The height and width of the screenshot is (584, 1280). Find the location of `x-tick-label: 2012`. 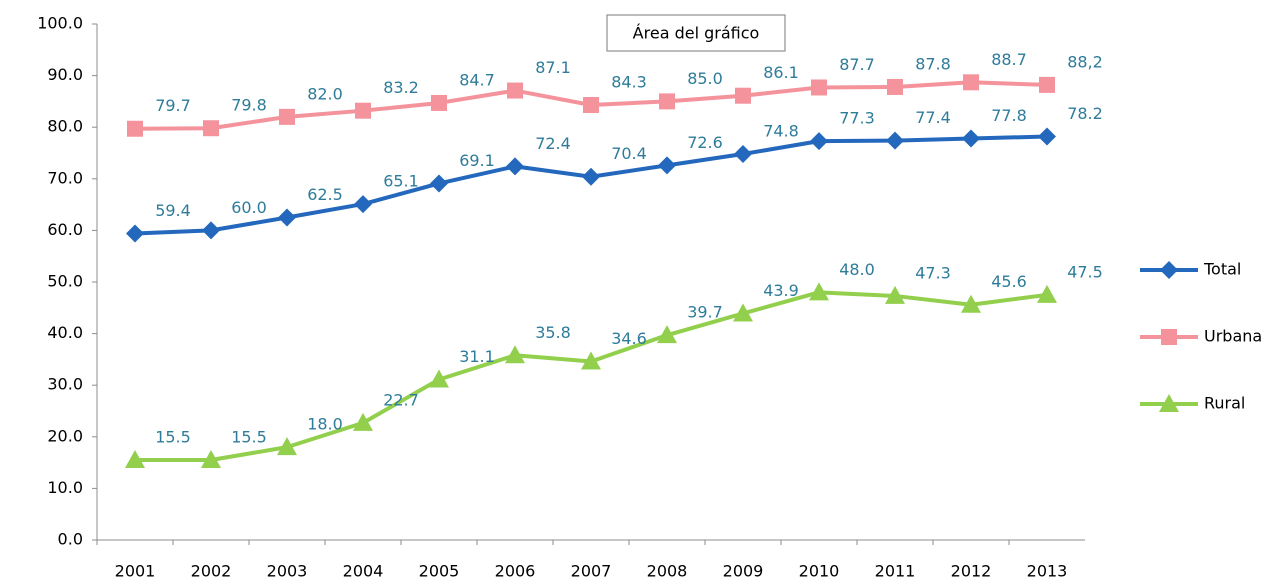

x-tick-label: 2012 is located at coordinates (971, 571).